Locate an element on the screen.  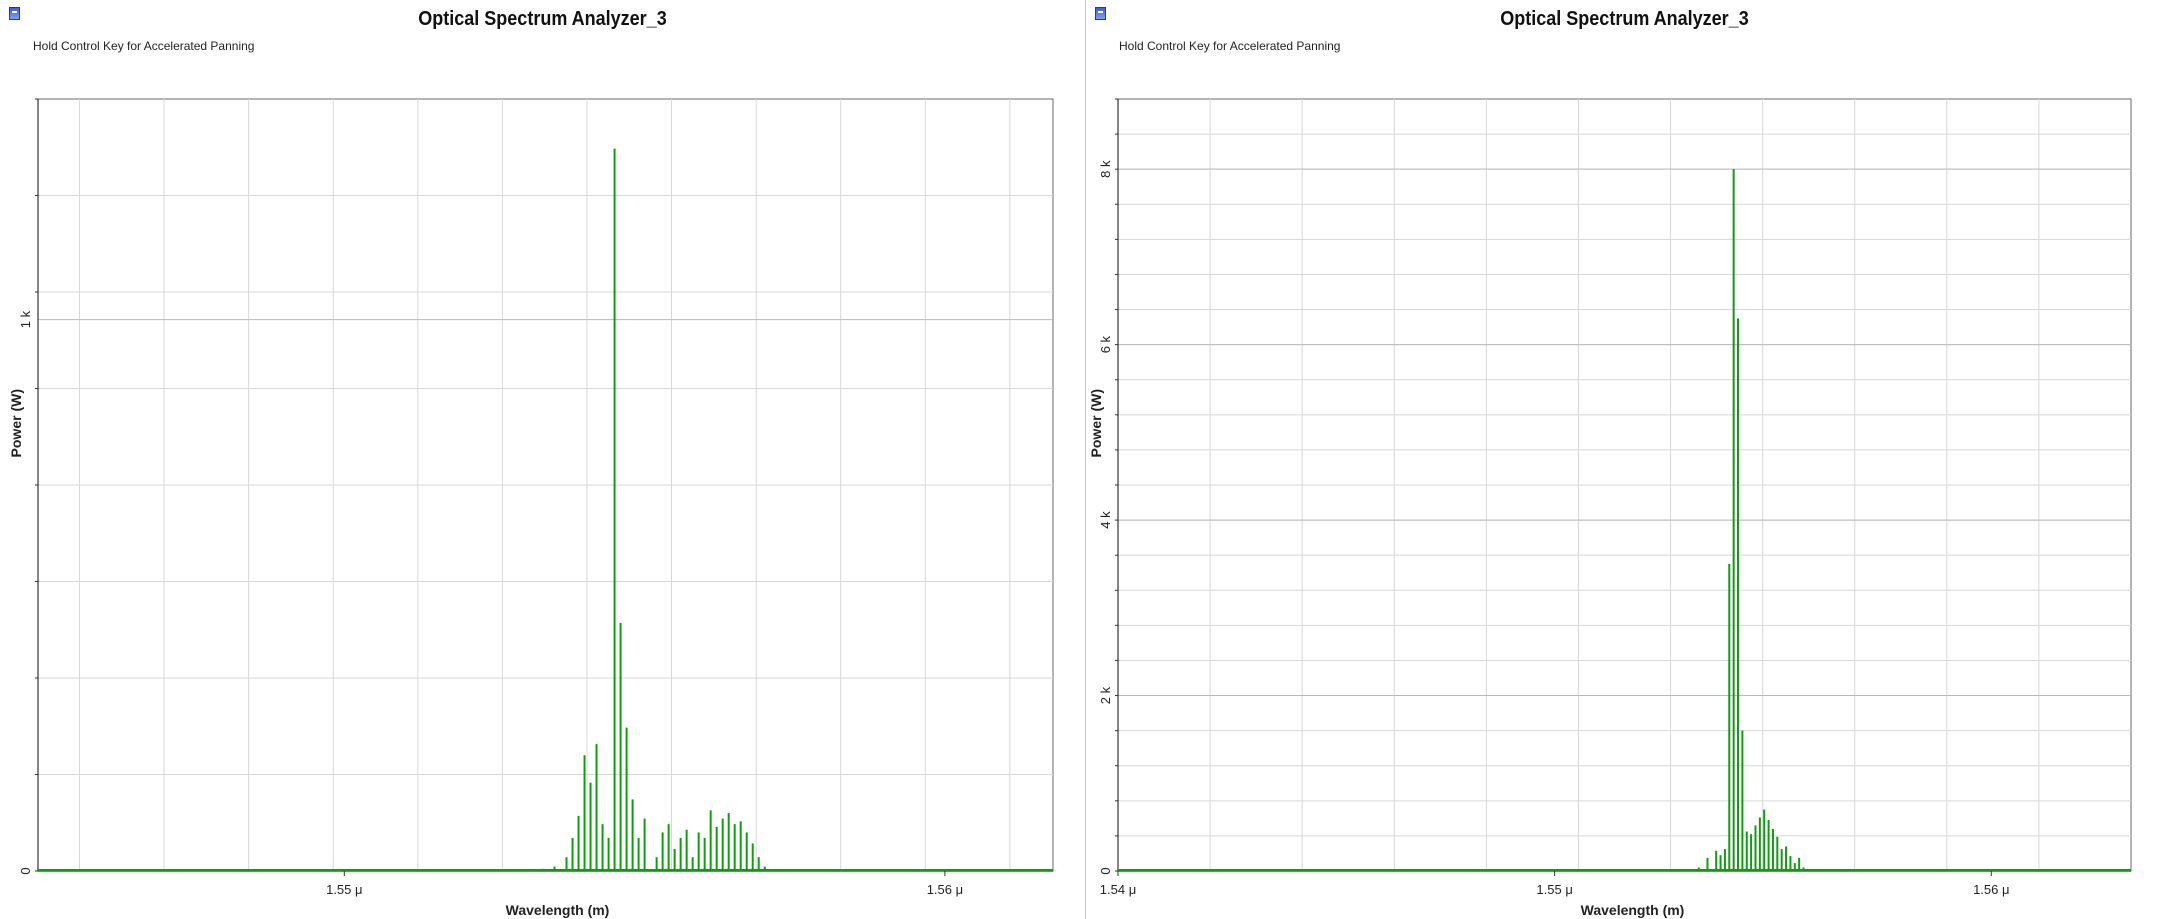
panel-divider is located at coordinates (1085, 459).